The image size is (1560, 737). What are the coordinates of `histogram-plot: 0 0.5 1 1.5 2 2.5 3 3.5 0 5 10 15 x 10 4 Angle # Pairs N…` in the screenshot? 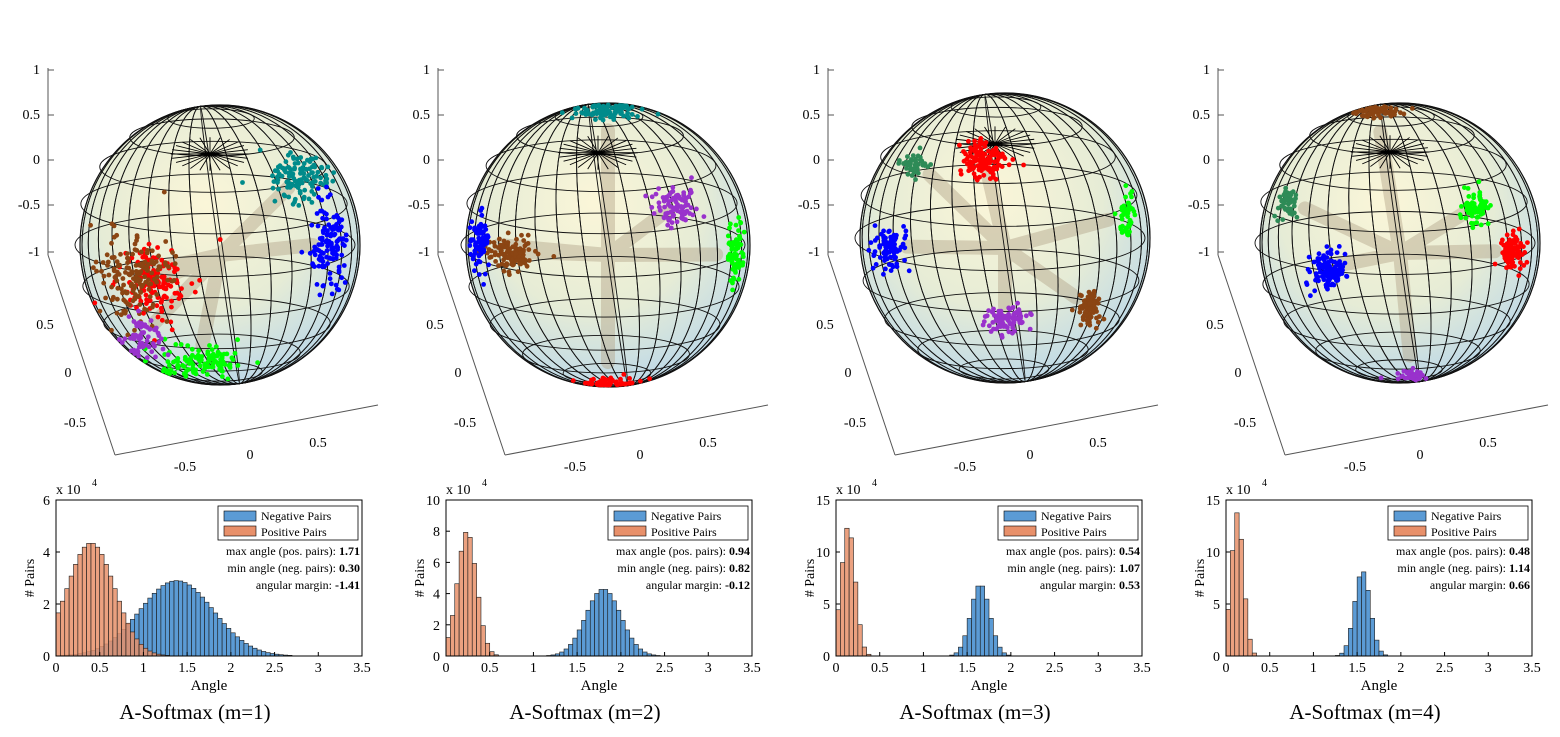 It's located at (977, 586).